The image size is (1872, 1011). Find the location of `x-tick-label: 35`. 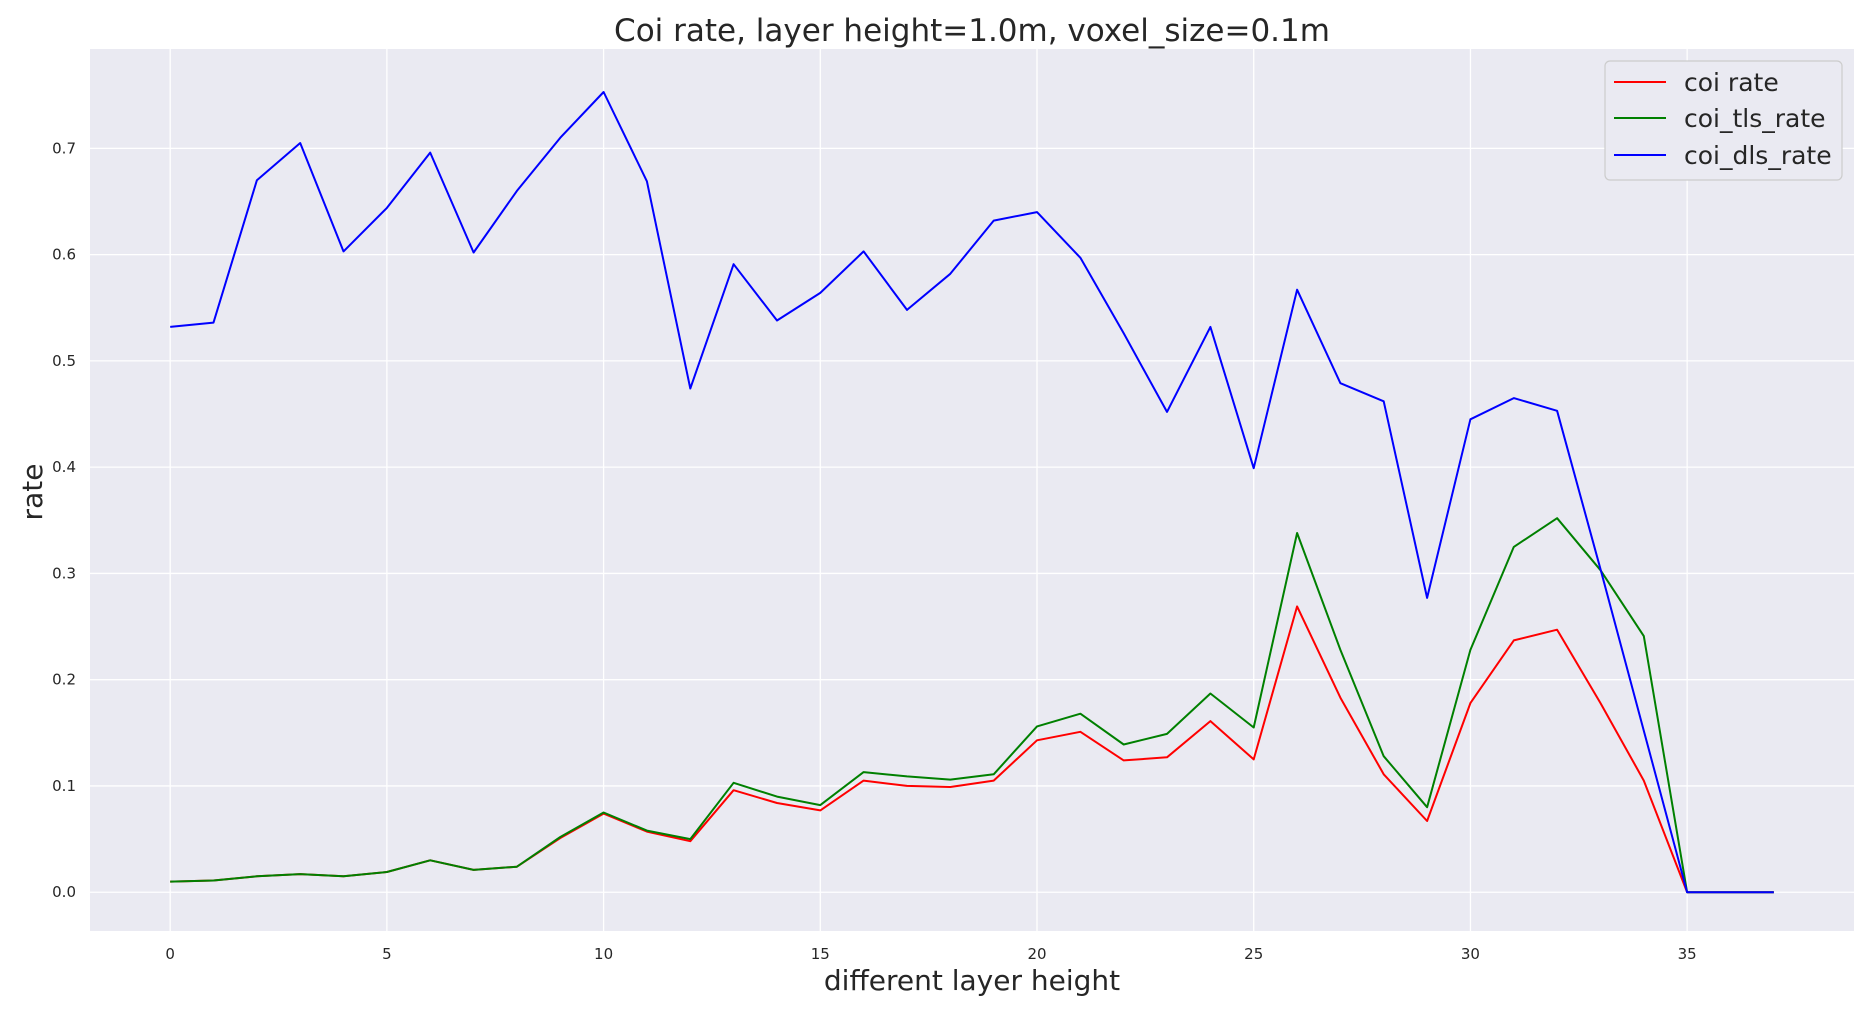

x-tick-label: 35 is located at coordinates (1687, 954).